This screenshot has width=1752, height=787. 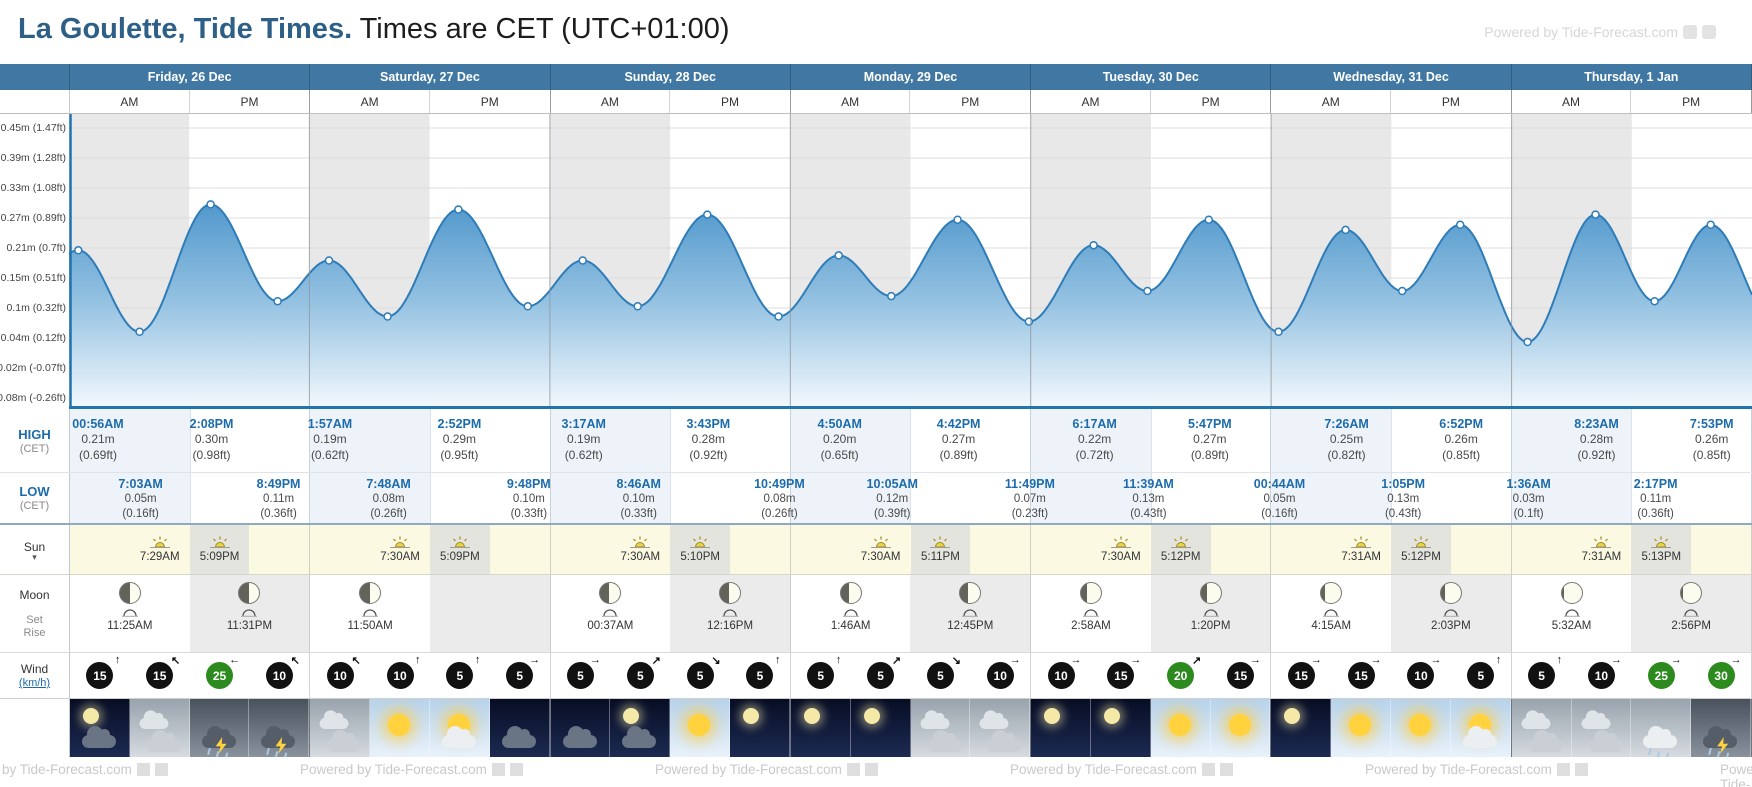 I want to click on wind-speed-badge: 15 ↑, so click(x=103, y=671).